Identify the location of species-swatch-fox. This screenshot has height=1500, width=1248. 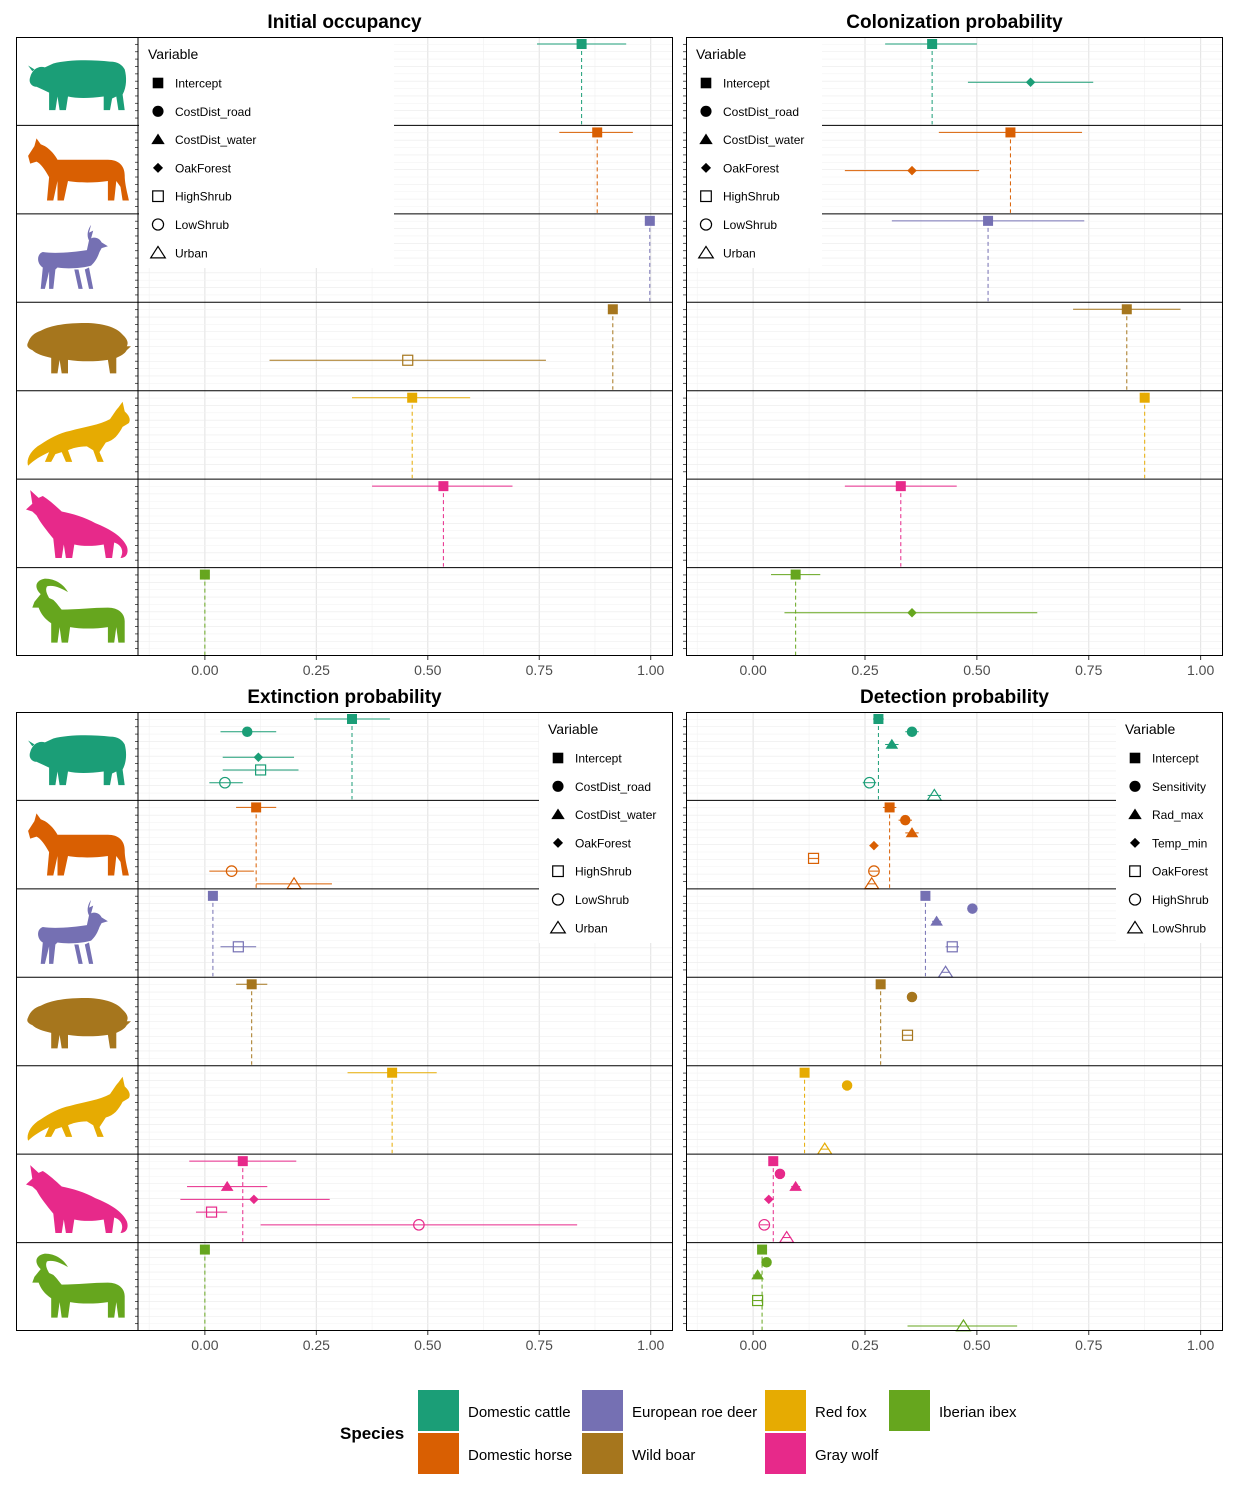
(785, 1410).